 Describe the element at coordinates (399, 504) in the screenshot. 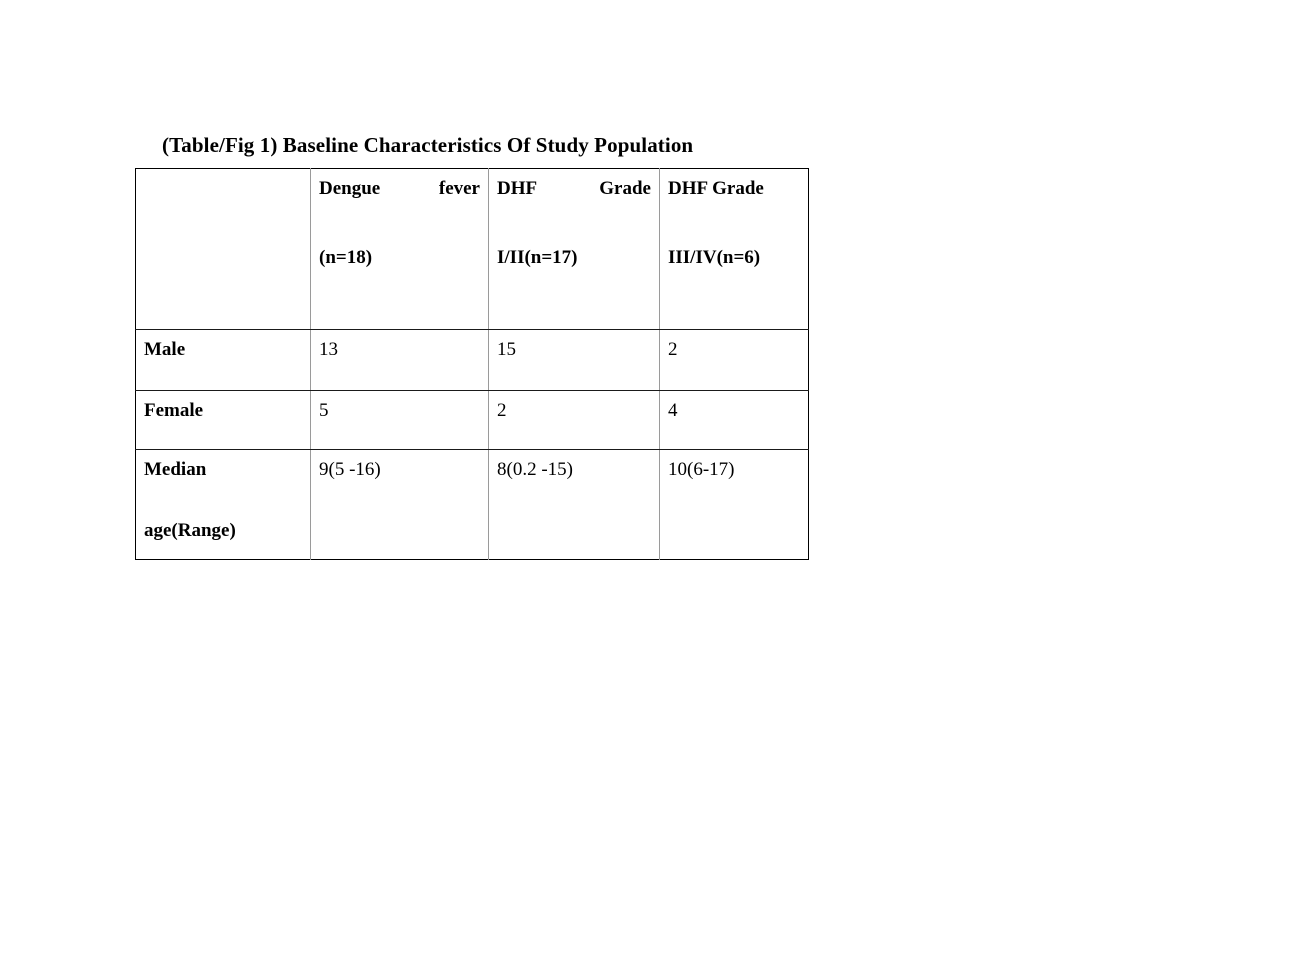

I see `cell-median-dengue-fever: 9(5 -16)` at that location.